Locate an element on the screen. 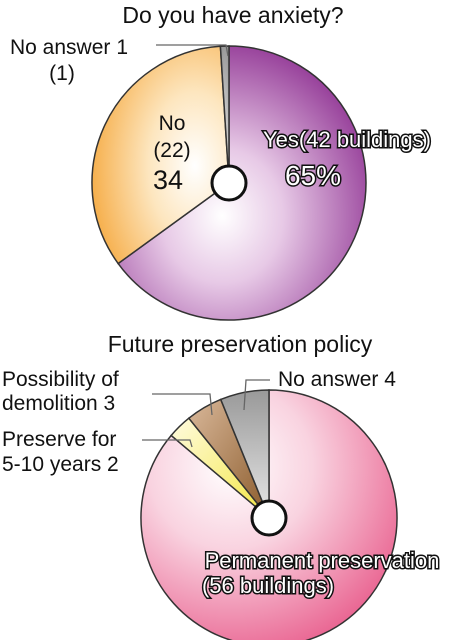 The width and height of the screenshot is (467, 640). pie2-center-hole is located at coordinates (269, 518).